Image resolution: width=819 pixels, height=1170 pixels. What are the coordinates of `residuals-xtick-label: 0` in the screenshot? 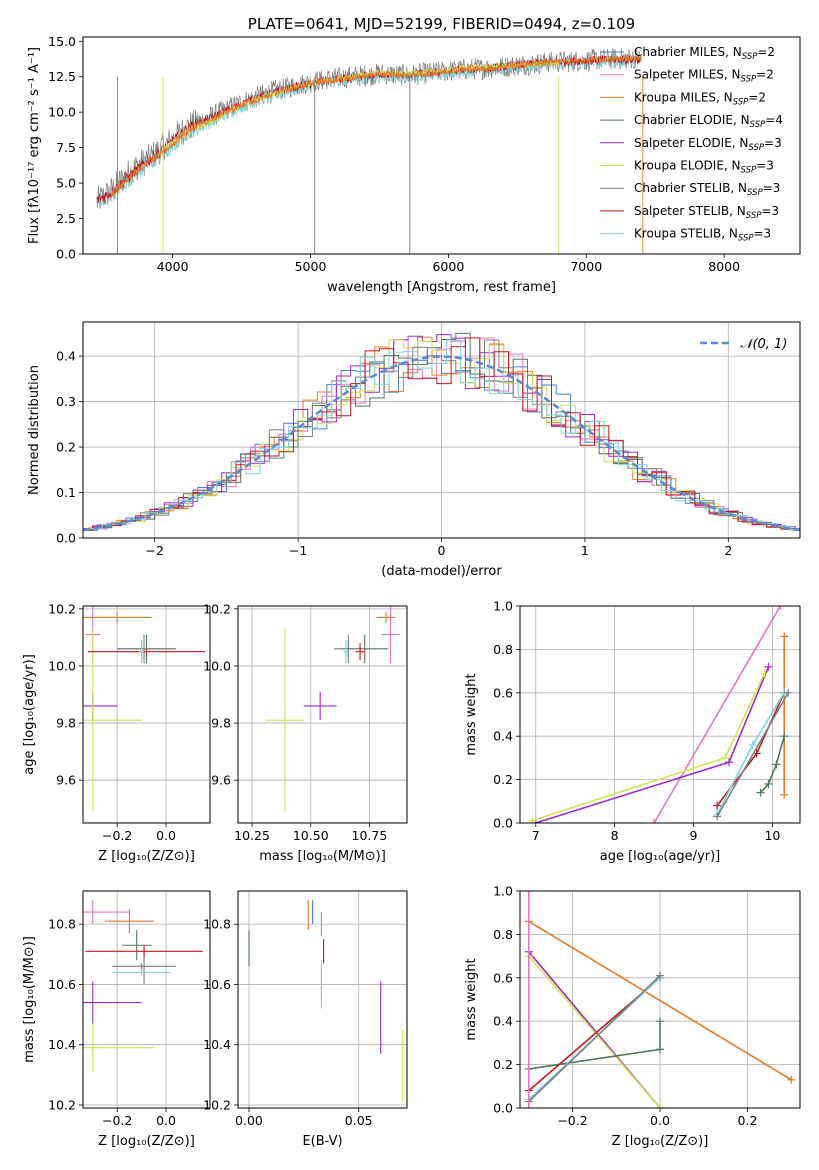 It's located at (442, 550).